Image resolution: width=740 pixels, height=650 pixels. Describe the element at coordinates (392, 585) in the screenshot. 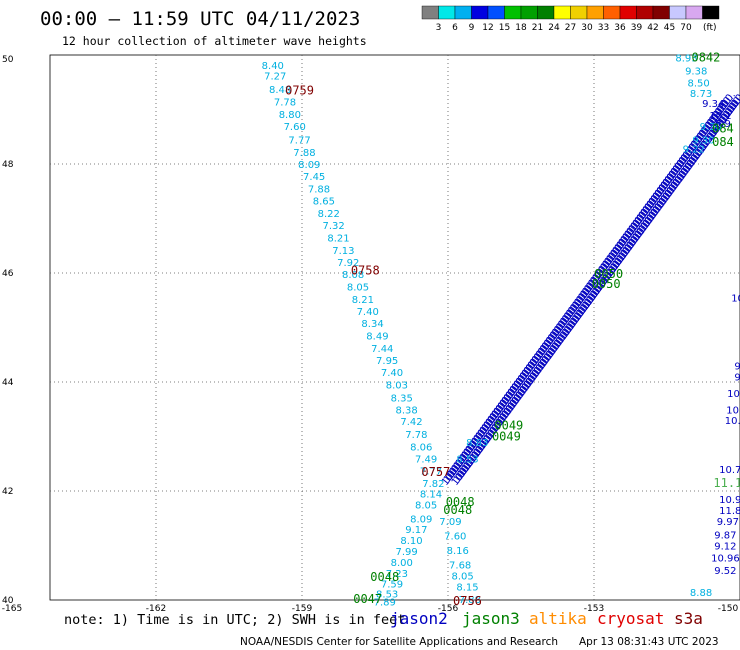

I see `wave-height-label: 7.59` at that location.